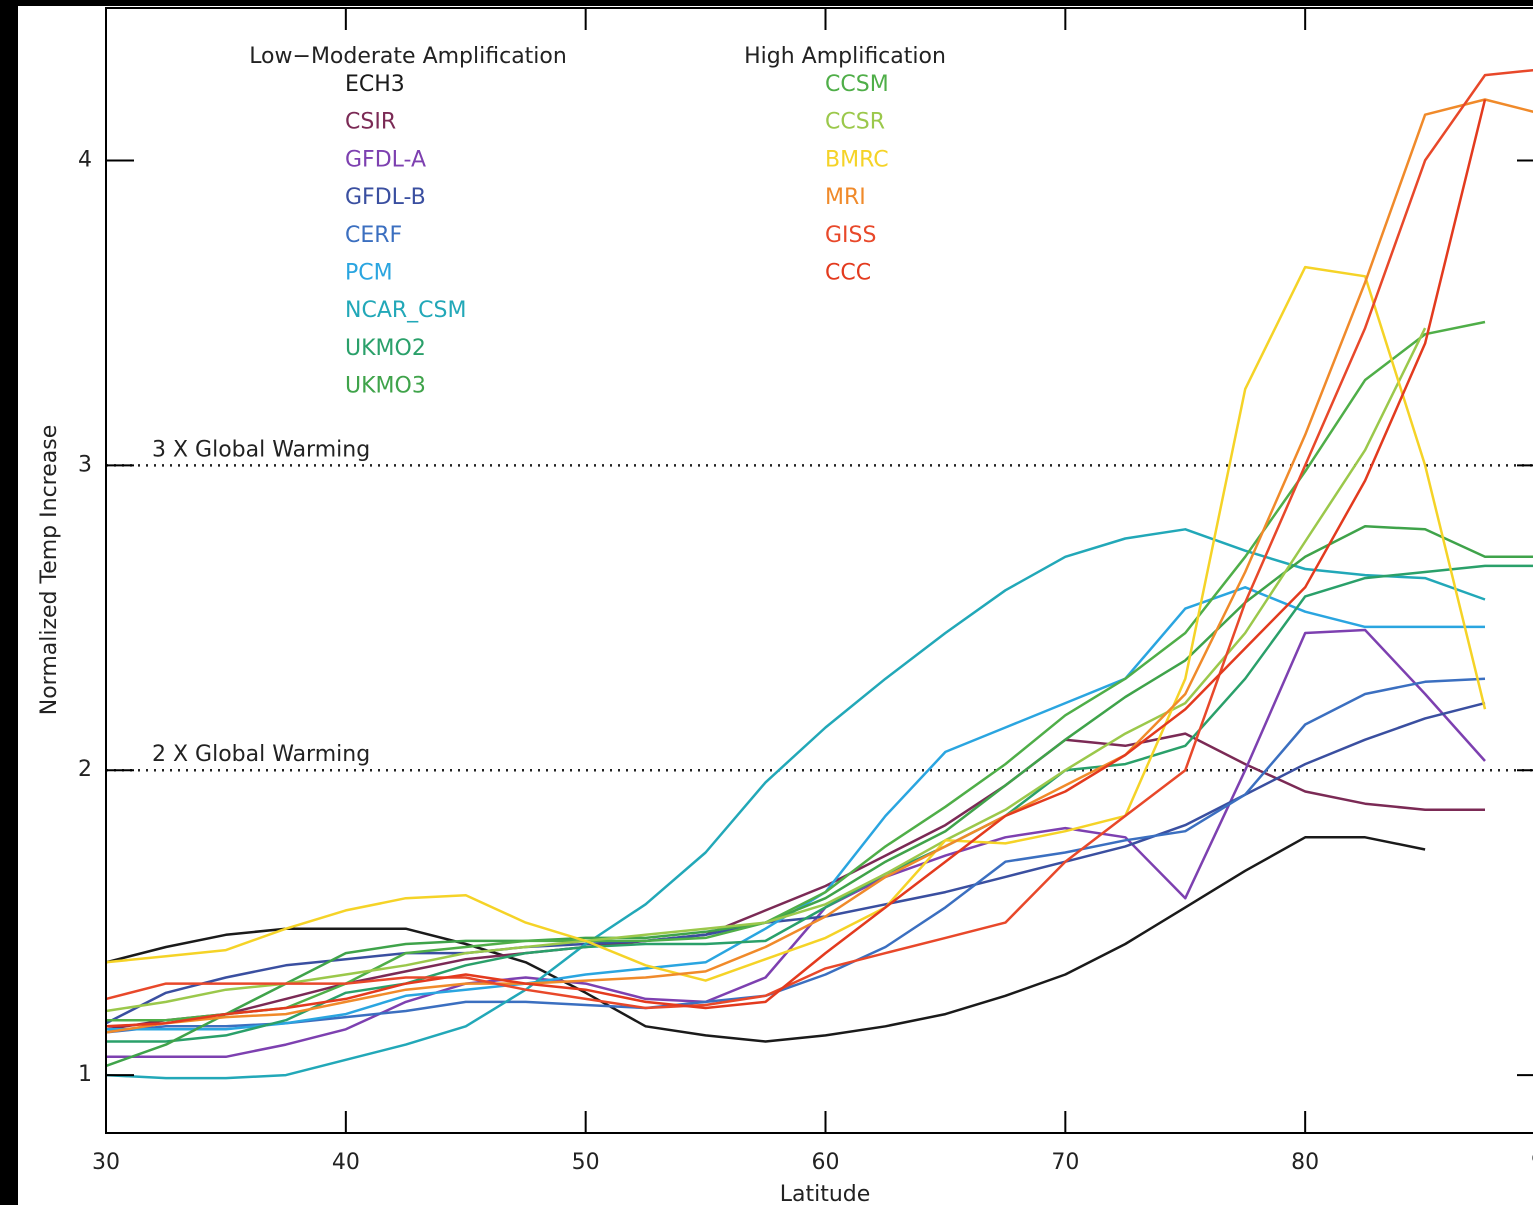 The width and height of the screenshot is (1533, 1205). I want to click on legend-entry: CSIR, so click(370, 122).